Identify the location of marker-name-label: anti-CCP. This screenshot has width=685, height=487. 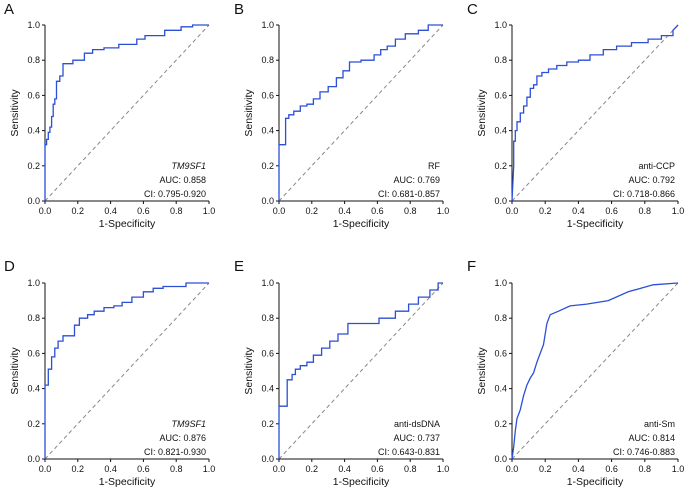
(656, 166).